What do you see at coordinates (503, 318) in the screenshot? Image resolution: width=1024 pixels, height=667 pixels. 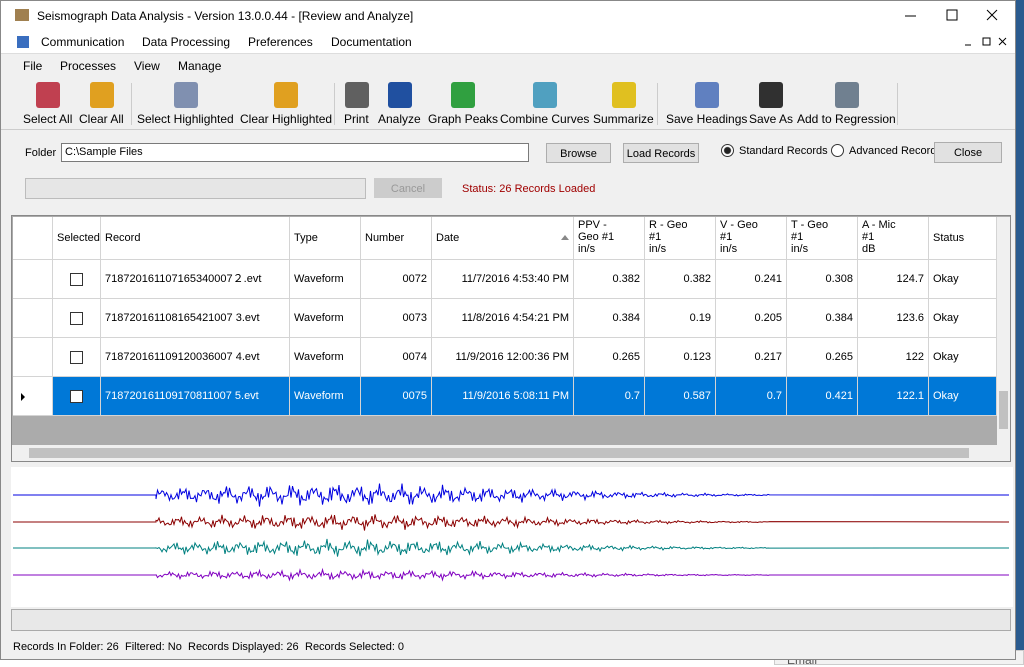 I see `table-cell: 11/8/2016 4:54:21 PM` at bounding box center [503, 318].